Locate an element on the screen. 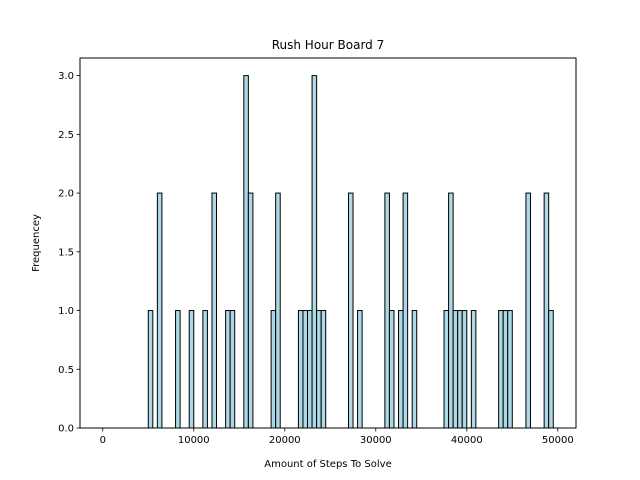 This screenshot has width=640, height=480. x-tick-label: 40000 is located at coordinates (467, 440).